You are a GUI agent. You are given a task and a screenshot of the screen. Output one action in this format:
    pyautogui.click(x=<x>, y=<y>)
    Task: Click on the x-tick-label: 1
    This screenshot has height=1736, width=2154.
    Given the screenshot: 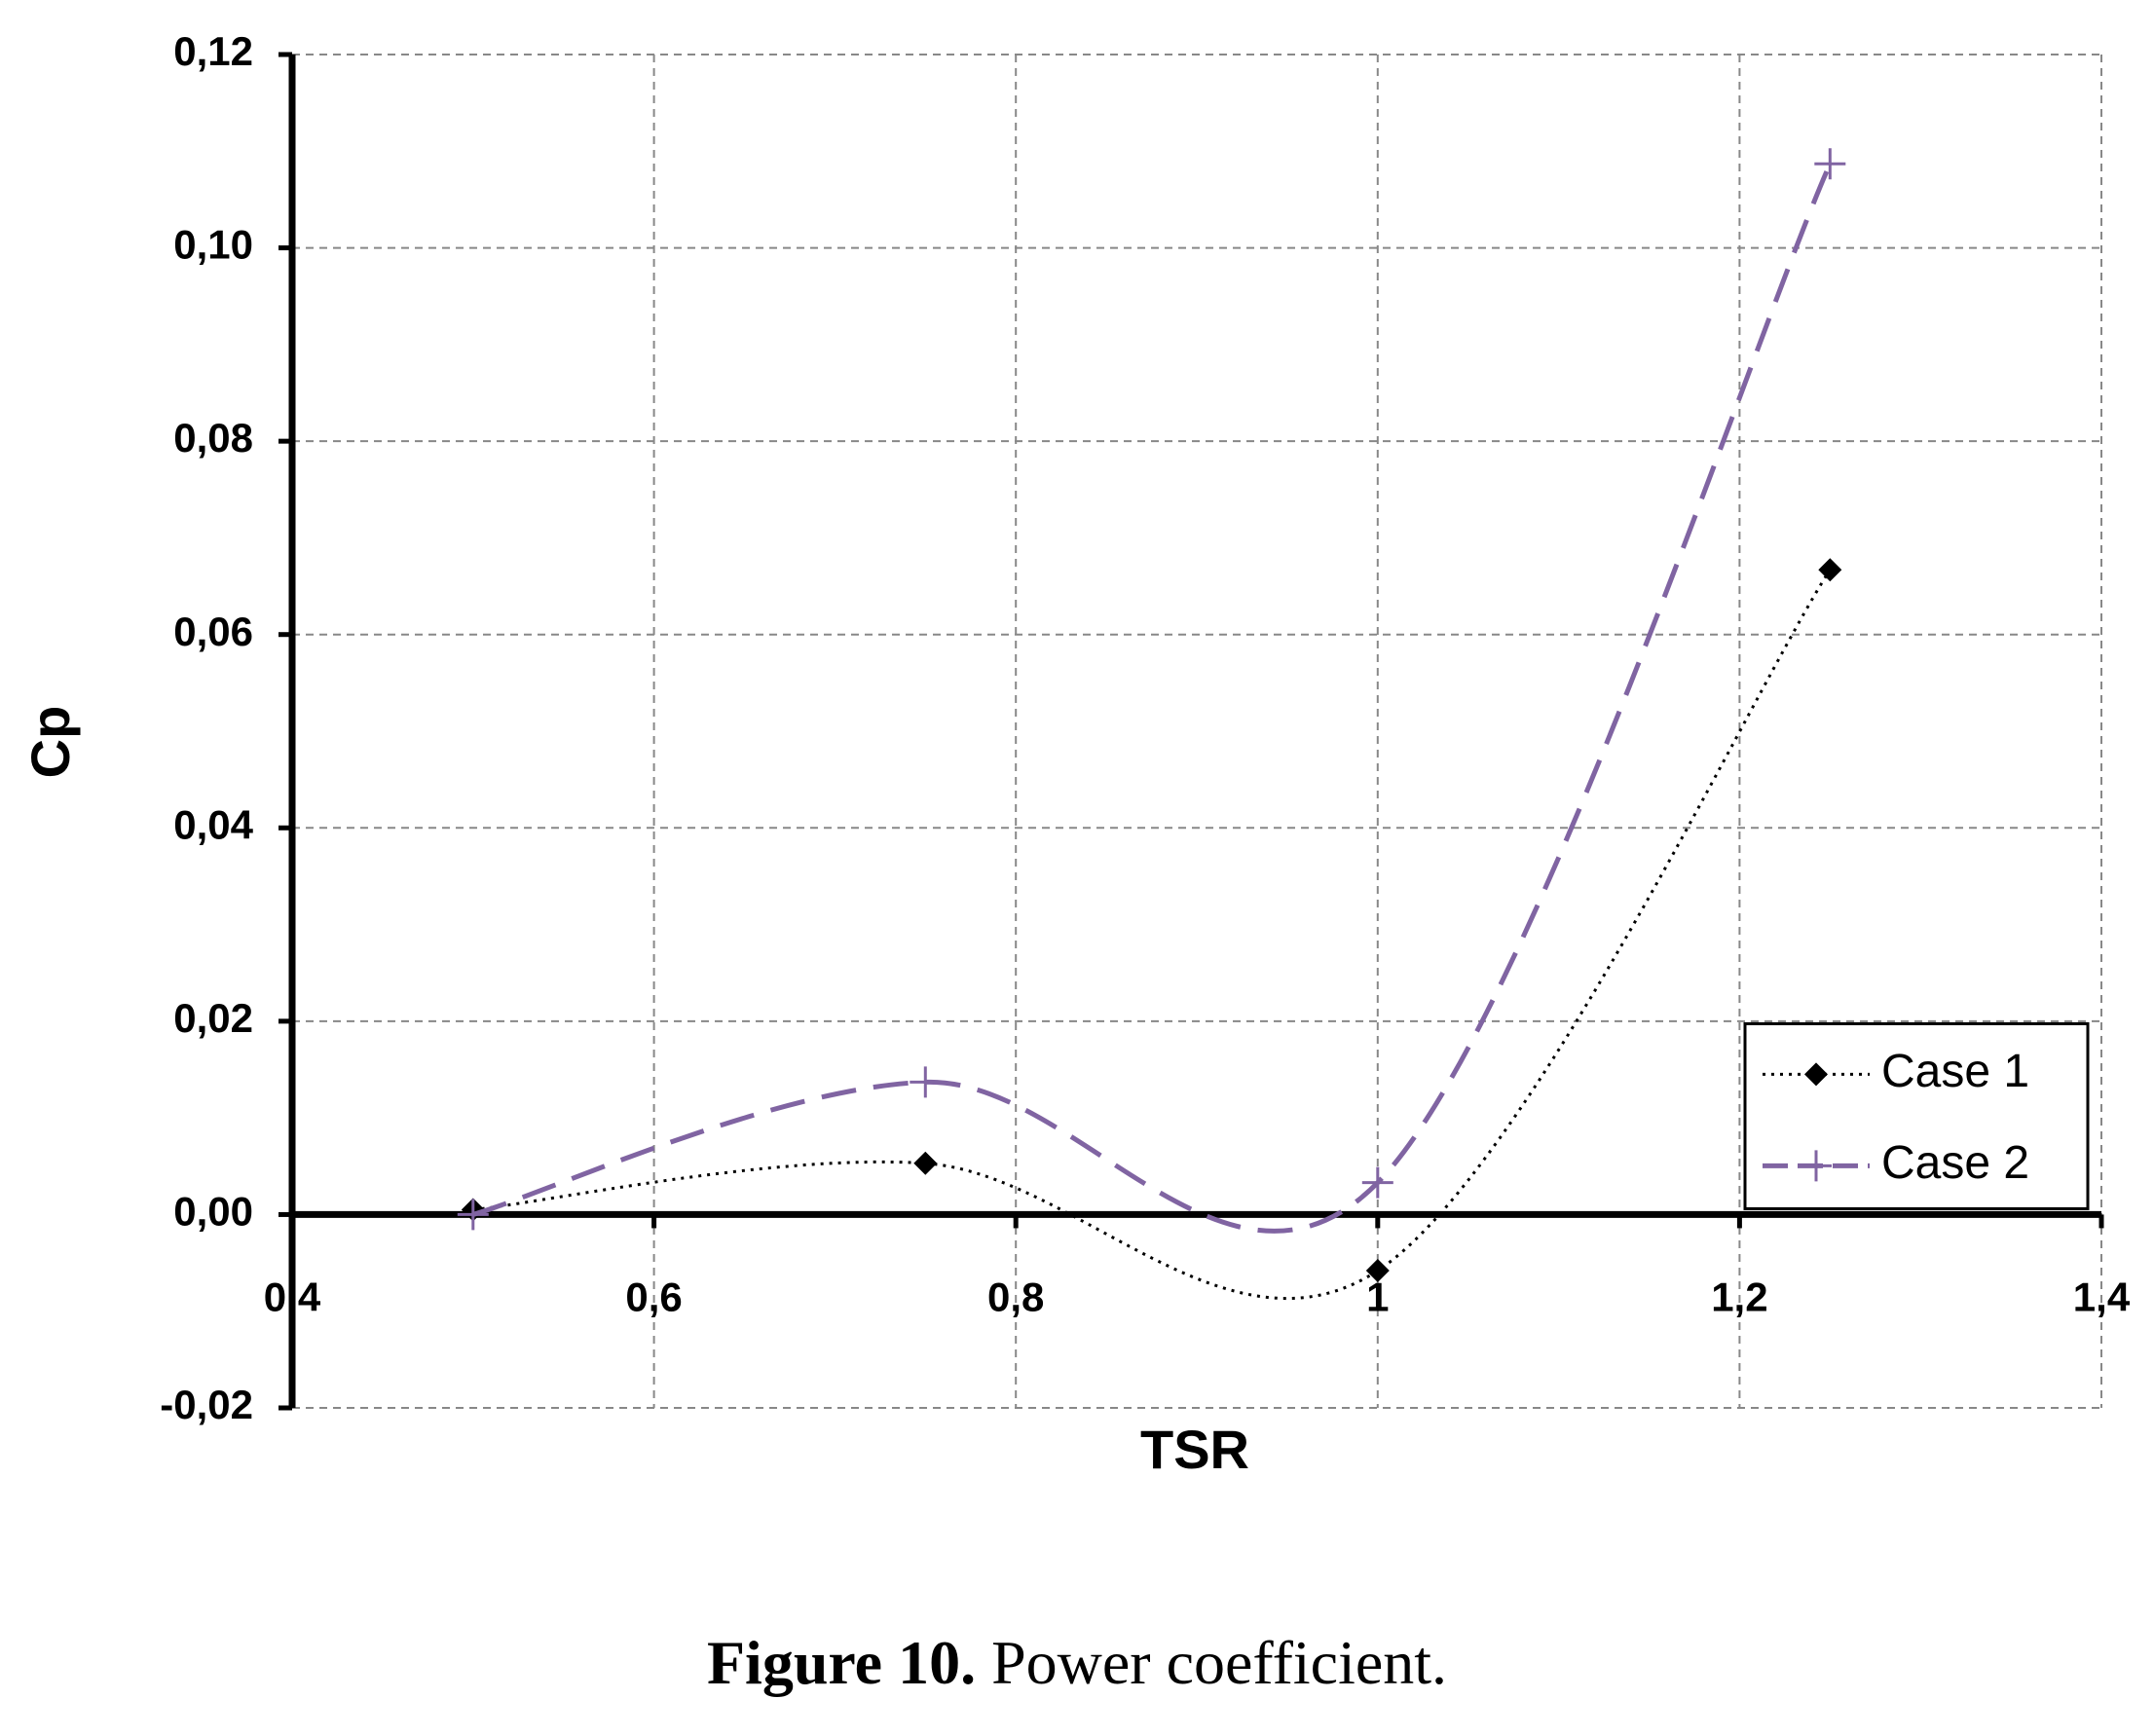 What is the action you would take?
    pyautogui.click(x=1377, y=1297)
    